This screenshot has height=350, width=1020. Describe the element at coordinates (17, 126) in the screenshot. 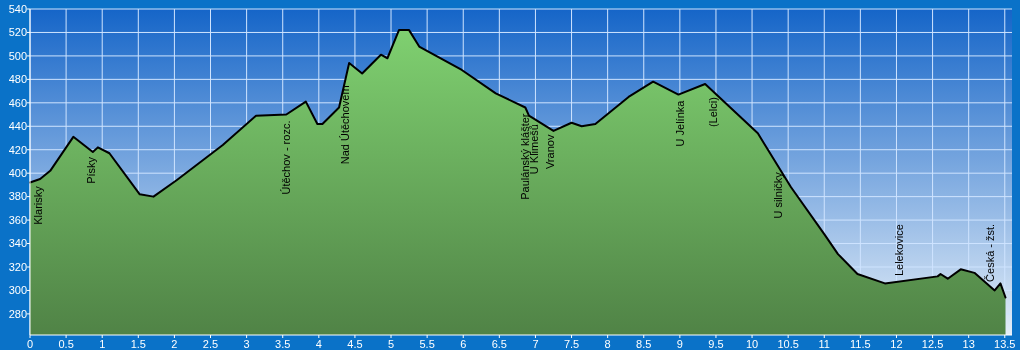

I see `y-tick-label: 440` at that location.